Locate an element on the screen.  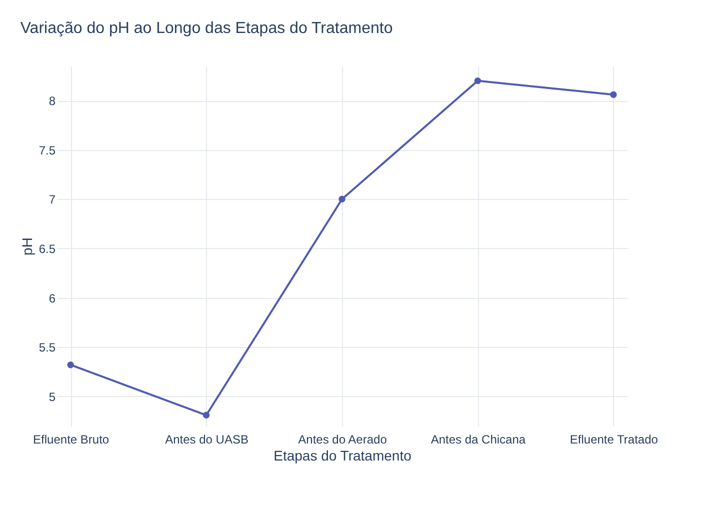
y-axis-title: pH is located at coordinates (26, 247).